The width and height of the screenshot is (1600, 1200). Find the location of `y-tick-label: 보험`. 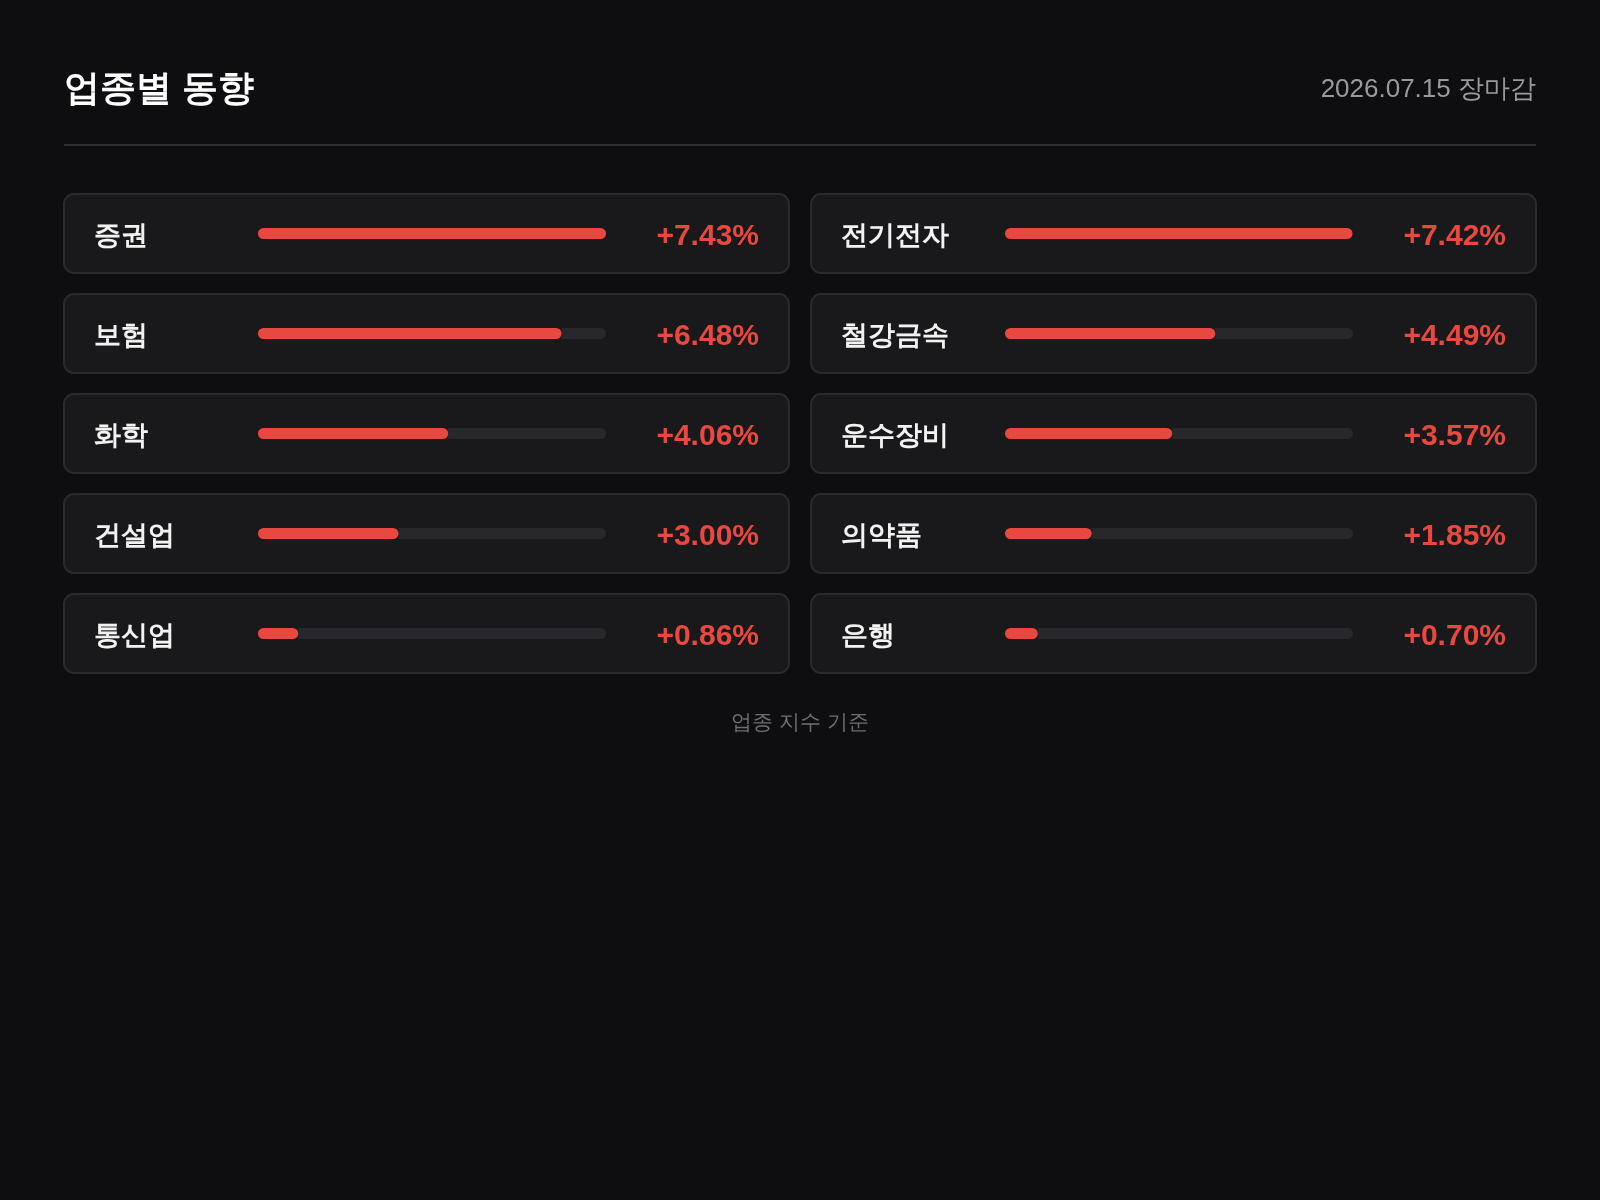

y-tick-label: 보험 is located at coordinates (121, 334).